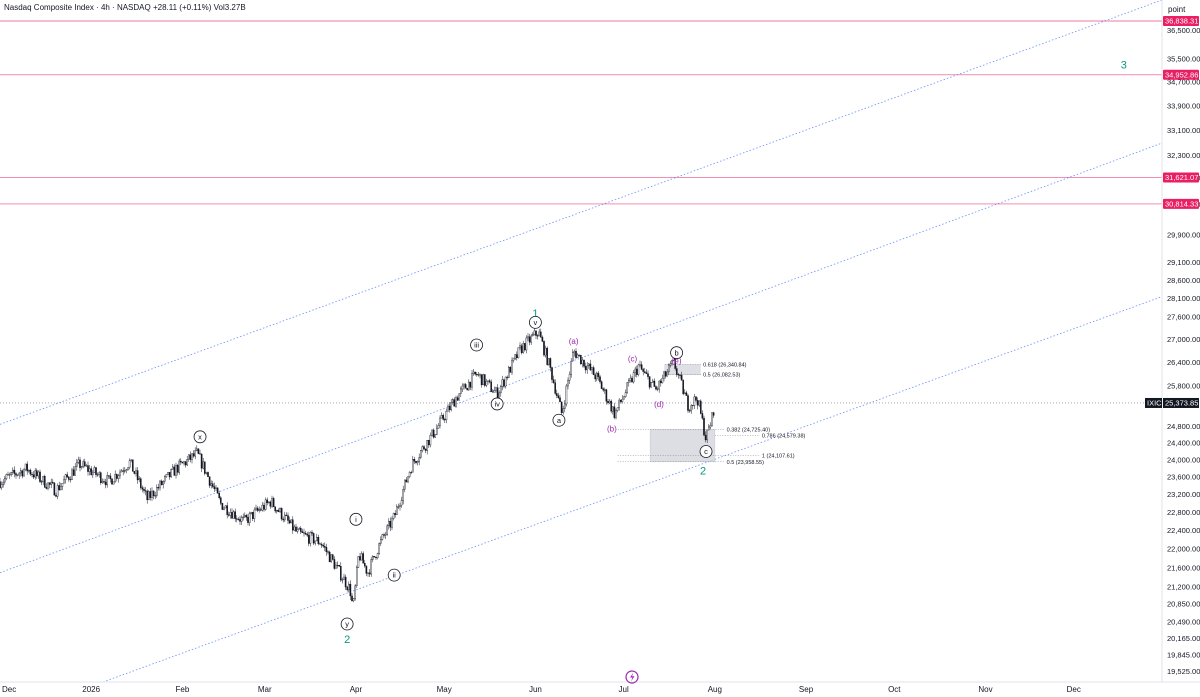  What do you see at coordinates (632, 677) in the screenshot?
I see `tv-logo-icon` at bounding box center [632, 677].